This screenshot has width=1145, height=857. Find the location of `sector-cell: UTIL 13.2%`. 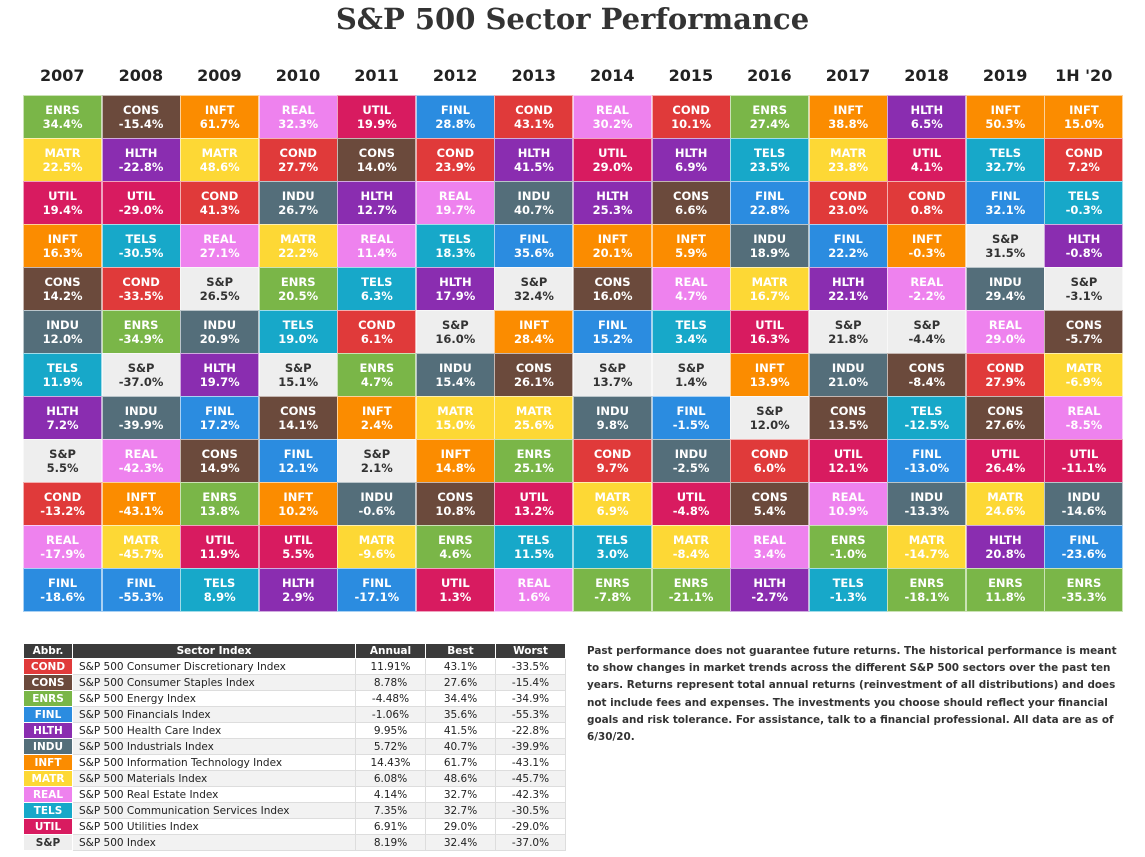

sector-cell: UTIL 13.2% is located at coordinates (534, 504).